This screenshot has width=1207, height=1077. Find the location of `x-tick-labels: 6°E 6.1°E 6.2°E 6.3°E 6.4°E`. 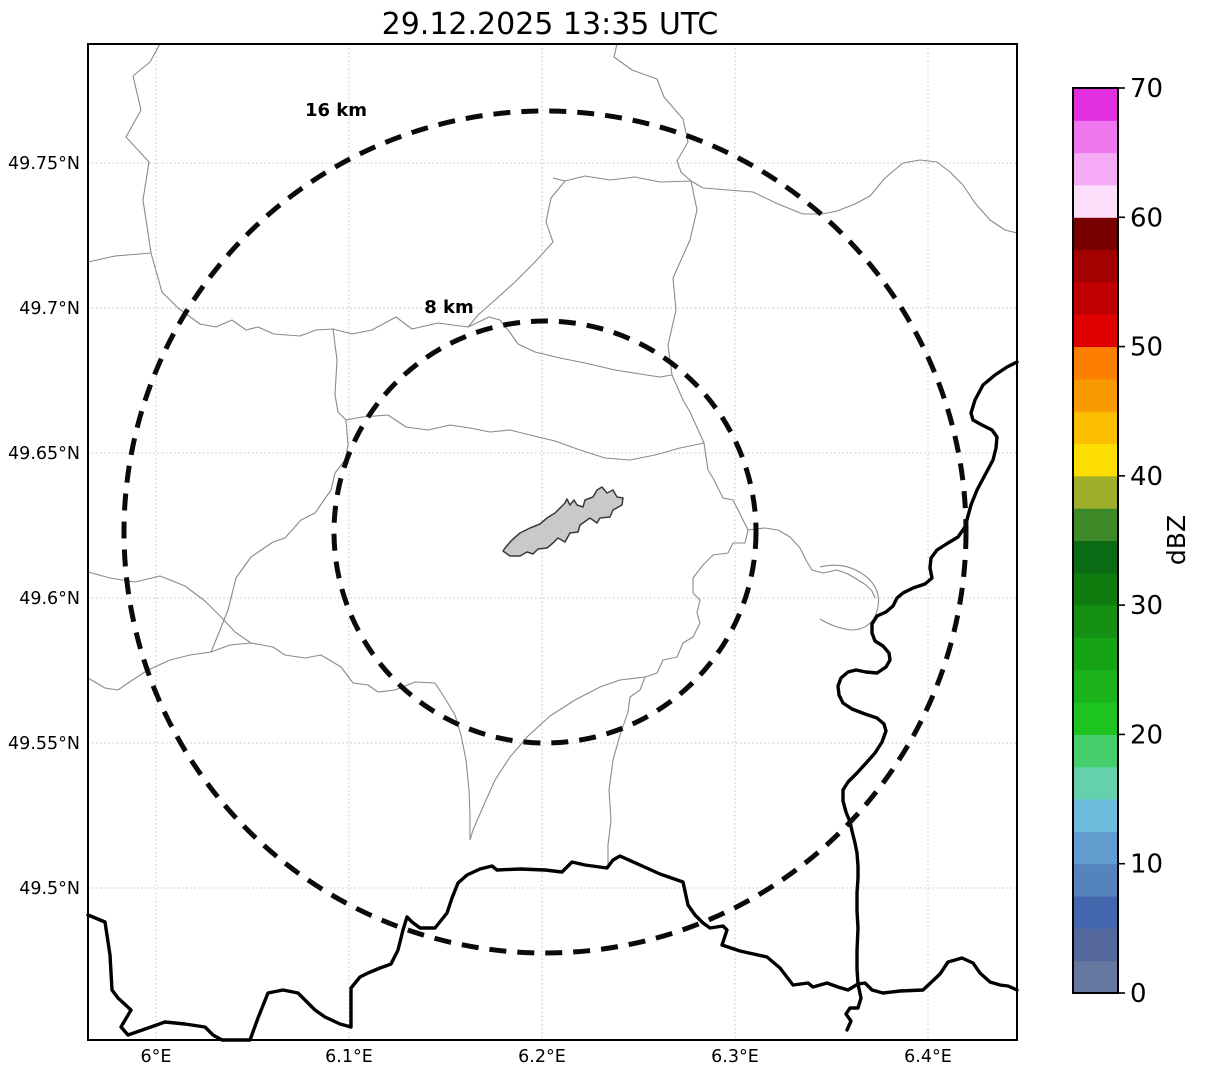

x-tick-labels: 6°E 6.1°E 6.2°E 6.3°E 6.4°E is located at coordinates (546, 1057).